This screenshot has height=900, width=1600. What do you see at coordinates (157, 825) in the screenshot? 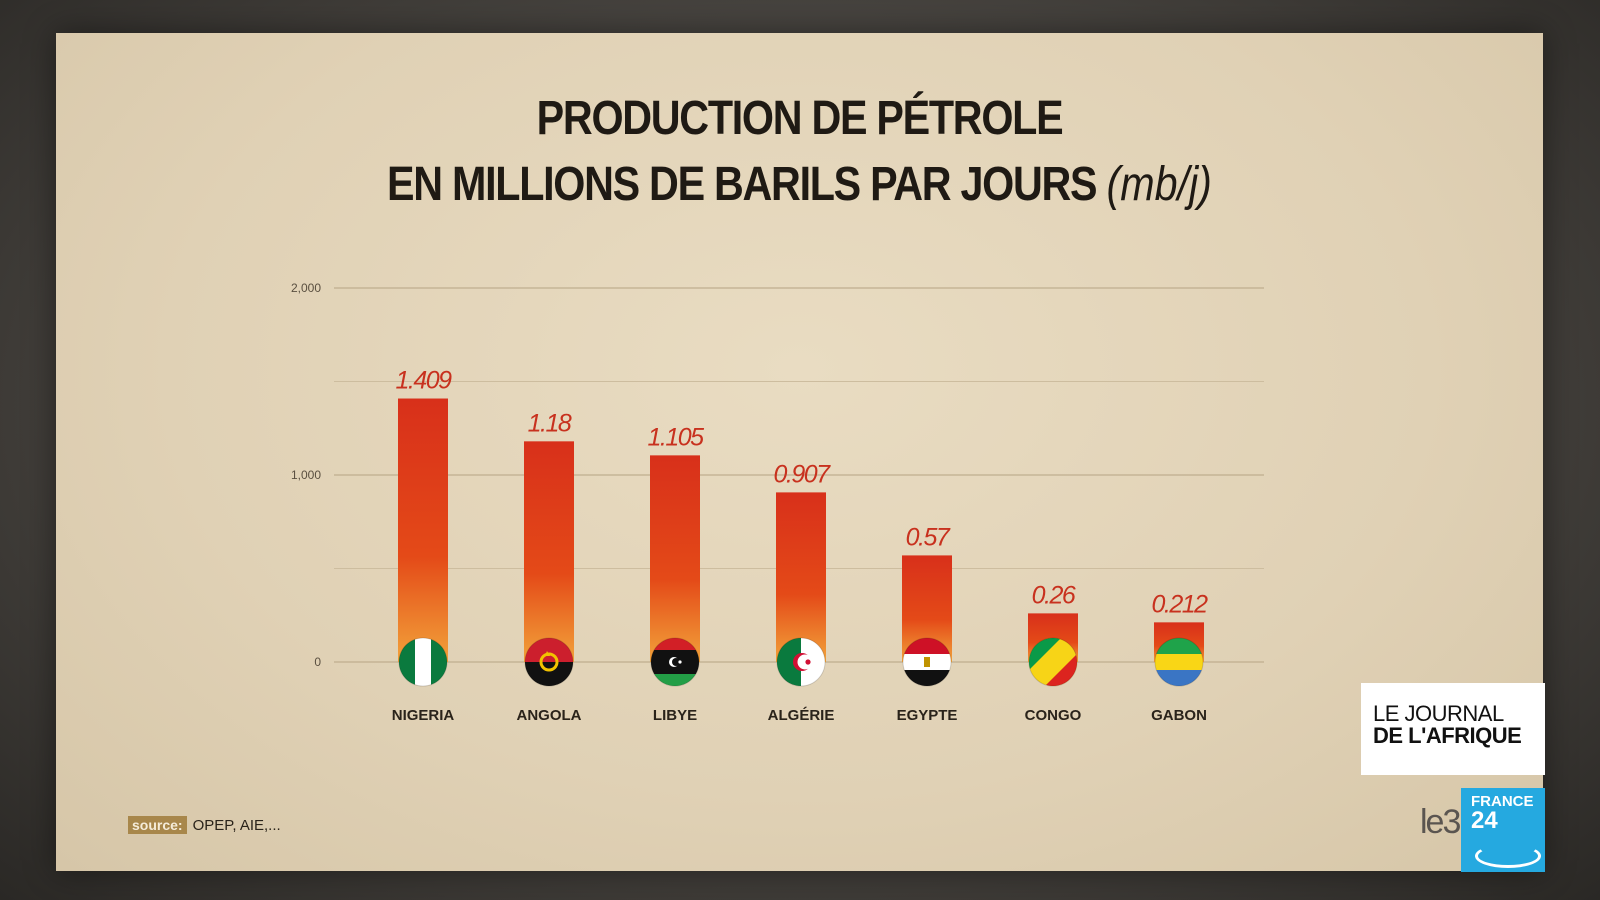
I see `source-tag: source:` at bounding box center [157, 825].